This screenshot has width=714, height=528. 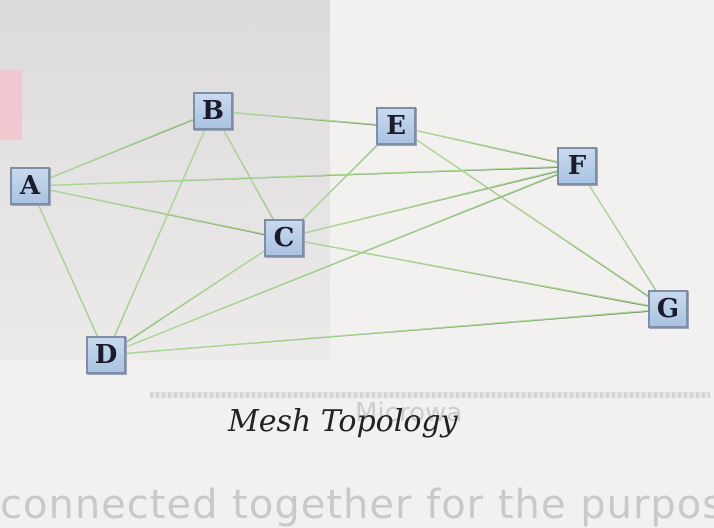 I want to click on edge-b-c, so click(x=248, y=175).